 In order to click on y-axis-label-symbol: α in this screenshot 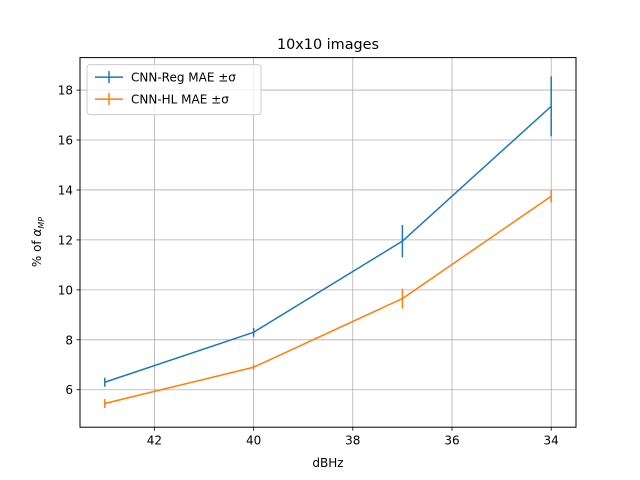, I will do `click(37, 233)`.